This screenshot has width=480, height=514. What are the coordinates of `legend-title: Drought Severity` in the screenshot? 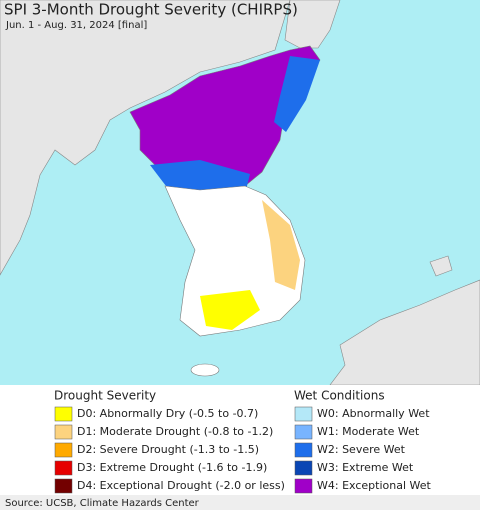 It's located at (105, 396).